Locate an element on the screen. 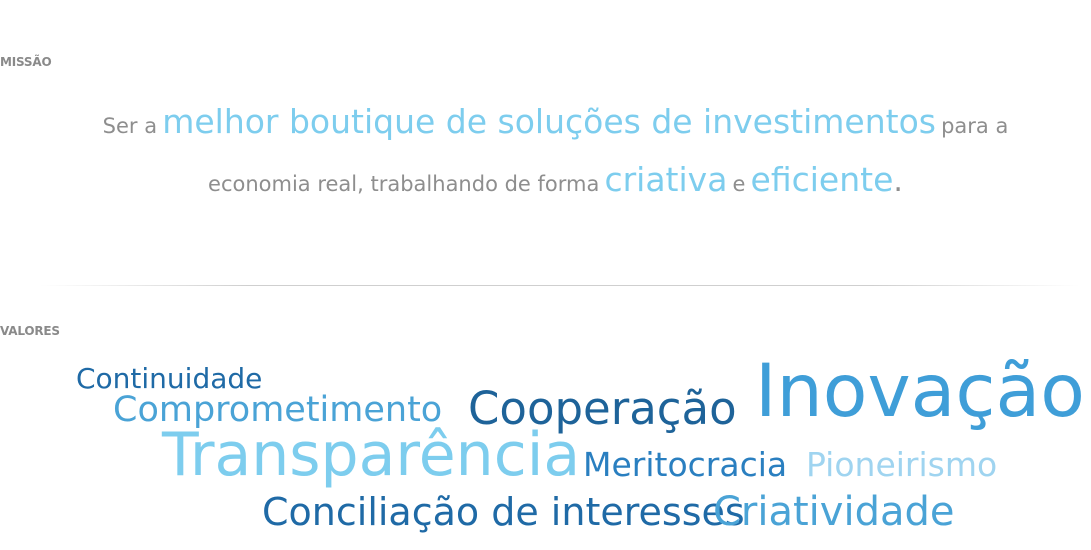 Image resolution: width=1091 pixels, height=550 pixels. section-label-valores: VALORES is located at coordinates (30, 331).